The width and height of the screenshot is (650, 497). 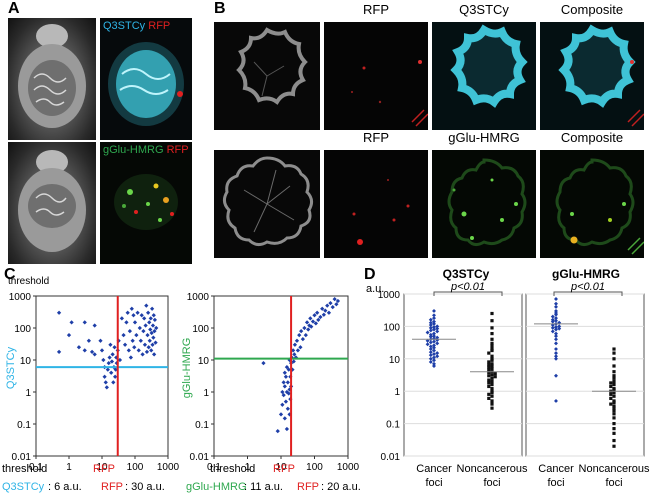 What do you see at coordinates (614, 469) in the screenshot?
I see `x-category-label: Noncancerous` at bounding box center [614, 469].